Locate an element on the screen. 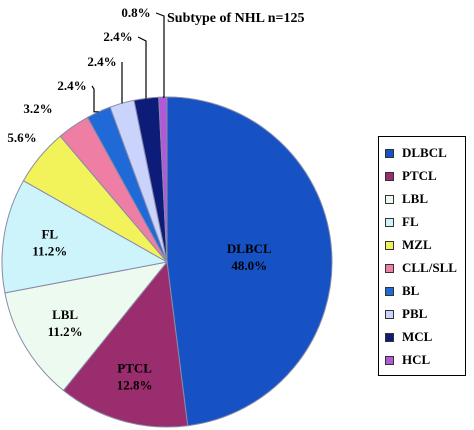 The width and height of the screenshot is (474, 430). slice-name-lbl: LBL is located at coordinates (65, 314).